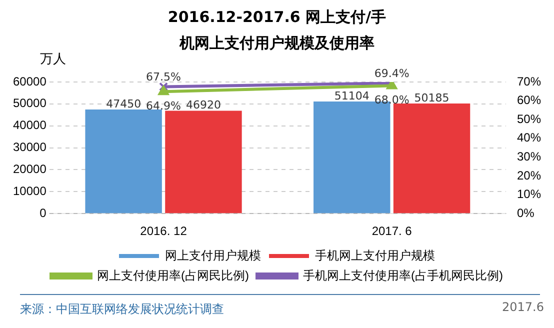 This screenshot has height=328, width=554. I want to click on y-tick-label: 40000, so click(29, 125).